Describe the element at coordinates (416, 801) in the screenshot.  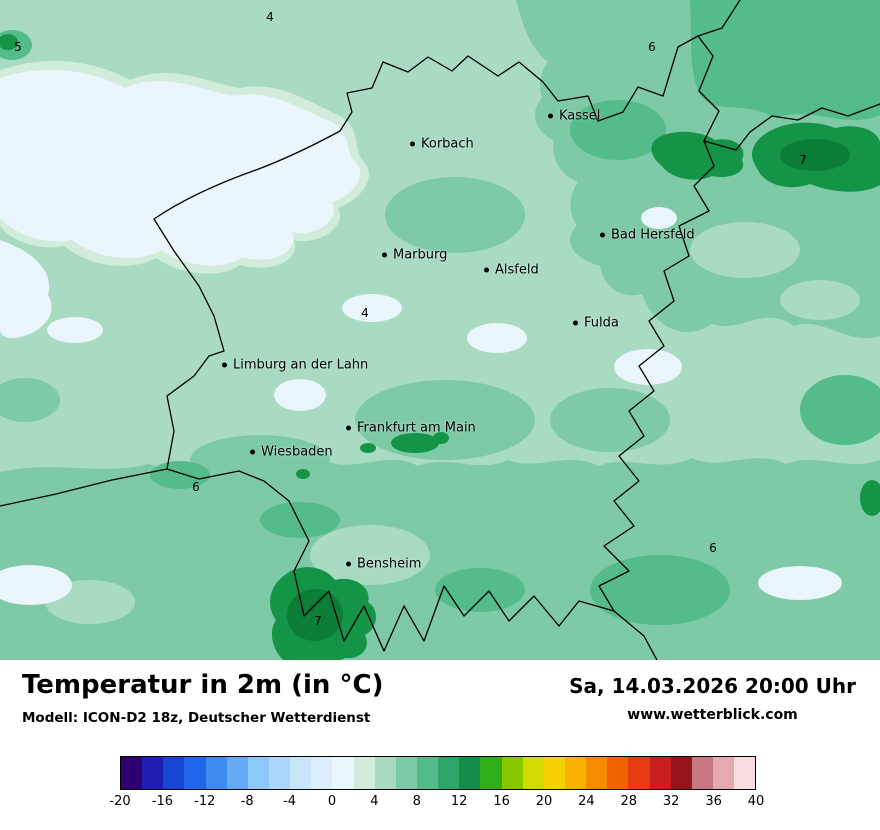
I see `colorbar-tick-label: 8` at that location.